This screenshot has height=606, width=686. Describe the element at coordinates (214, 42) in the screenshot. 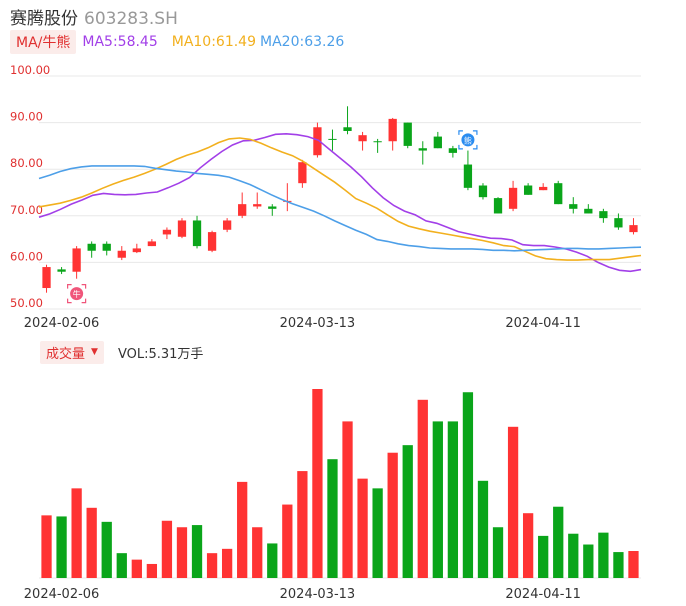

I see `ma10-value: MA10:61.49` at that location.